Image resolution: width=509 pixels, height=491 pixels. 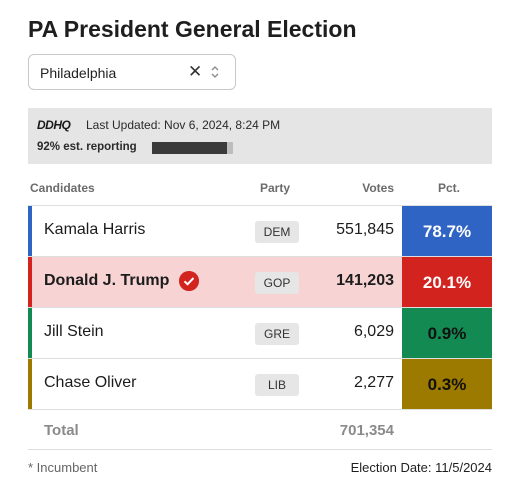 I want to click on vote-count: 2,277, so click(x=373, y=382).